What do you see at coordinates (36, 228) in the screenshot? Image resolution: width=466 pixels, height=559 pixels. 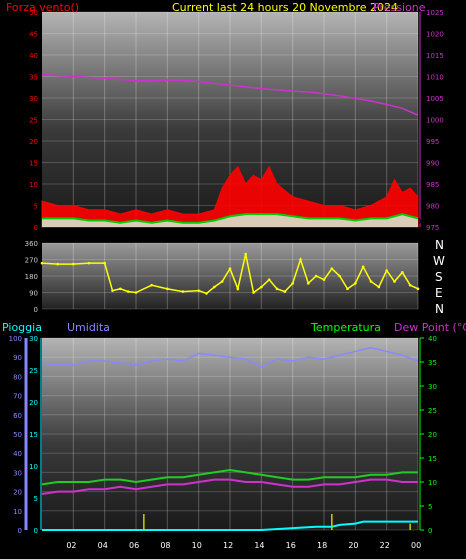 I see `wind-left-tick-label: 0` at bounding box center [36, 228].